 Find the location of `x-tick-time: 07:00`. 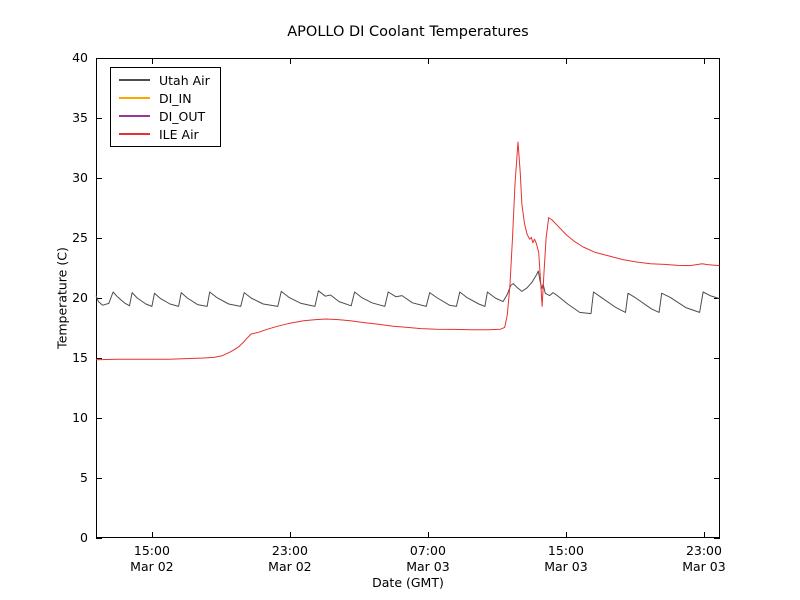

x-tick-time: 07:00 is located at coordinates (427, 550).